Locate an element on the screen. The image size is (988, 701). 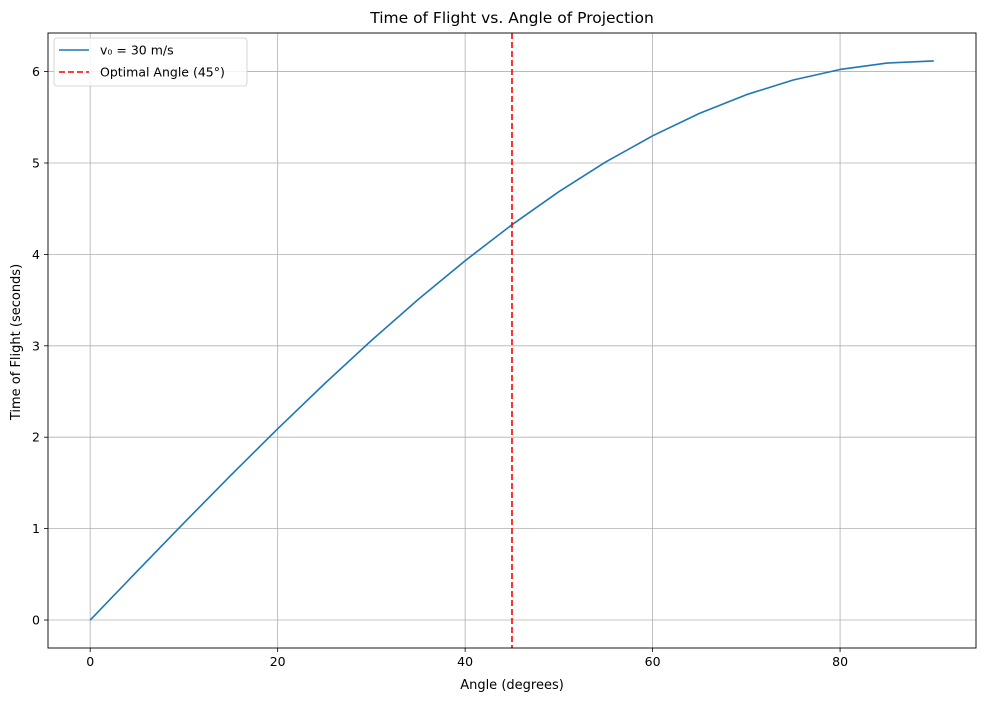
y-tick-label: 2 is located at coordinates (36, 437).